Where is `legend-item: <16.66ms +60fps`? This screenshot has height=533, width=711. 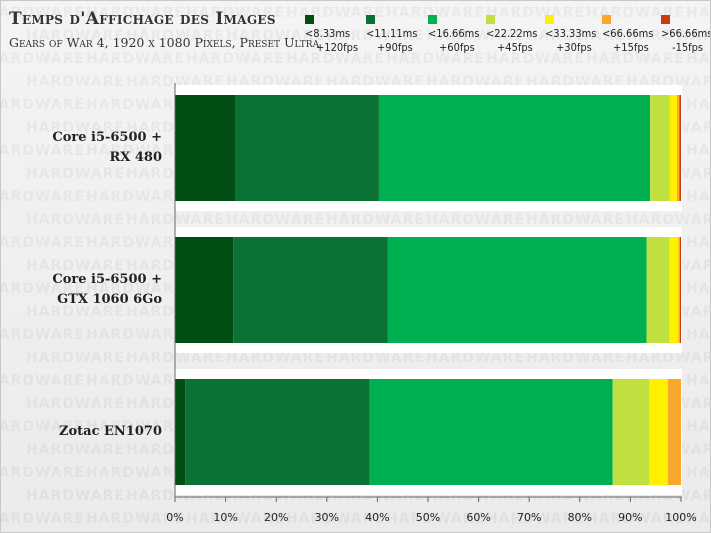
legend-item: <16.66ms +60fps is located at coordinates (453, 34).